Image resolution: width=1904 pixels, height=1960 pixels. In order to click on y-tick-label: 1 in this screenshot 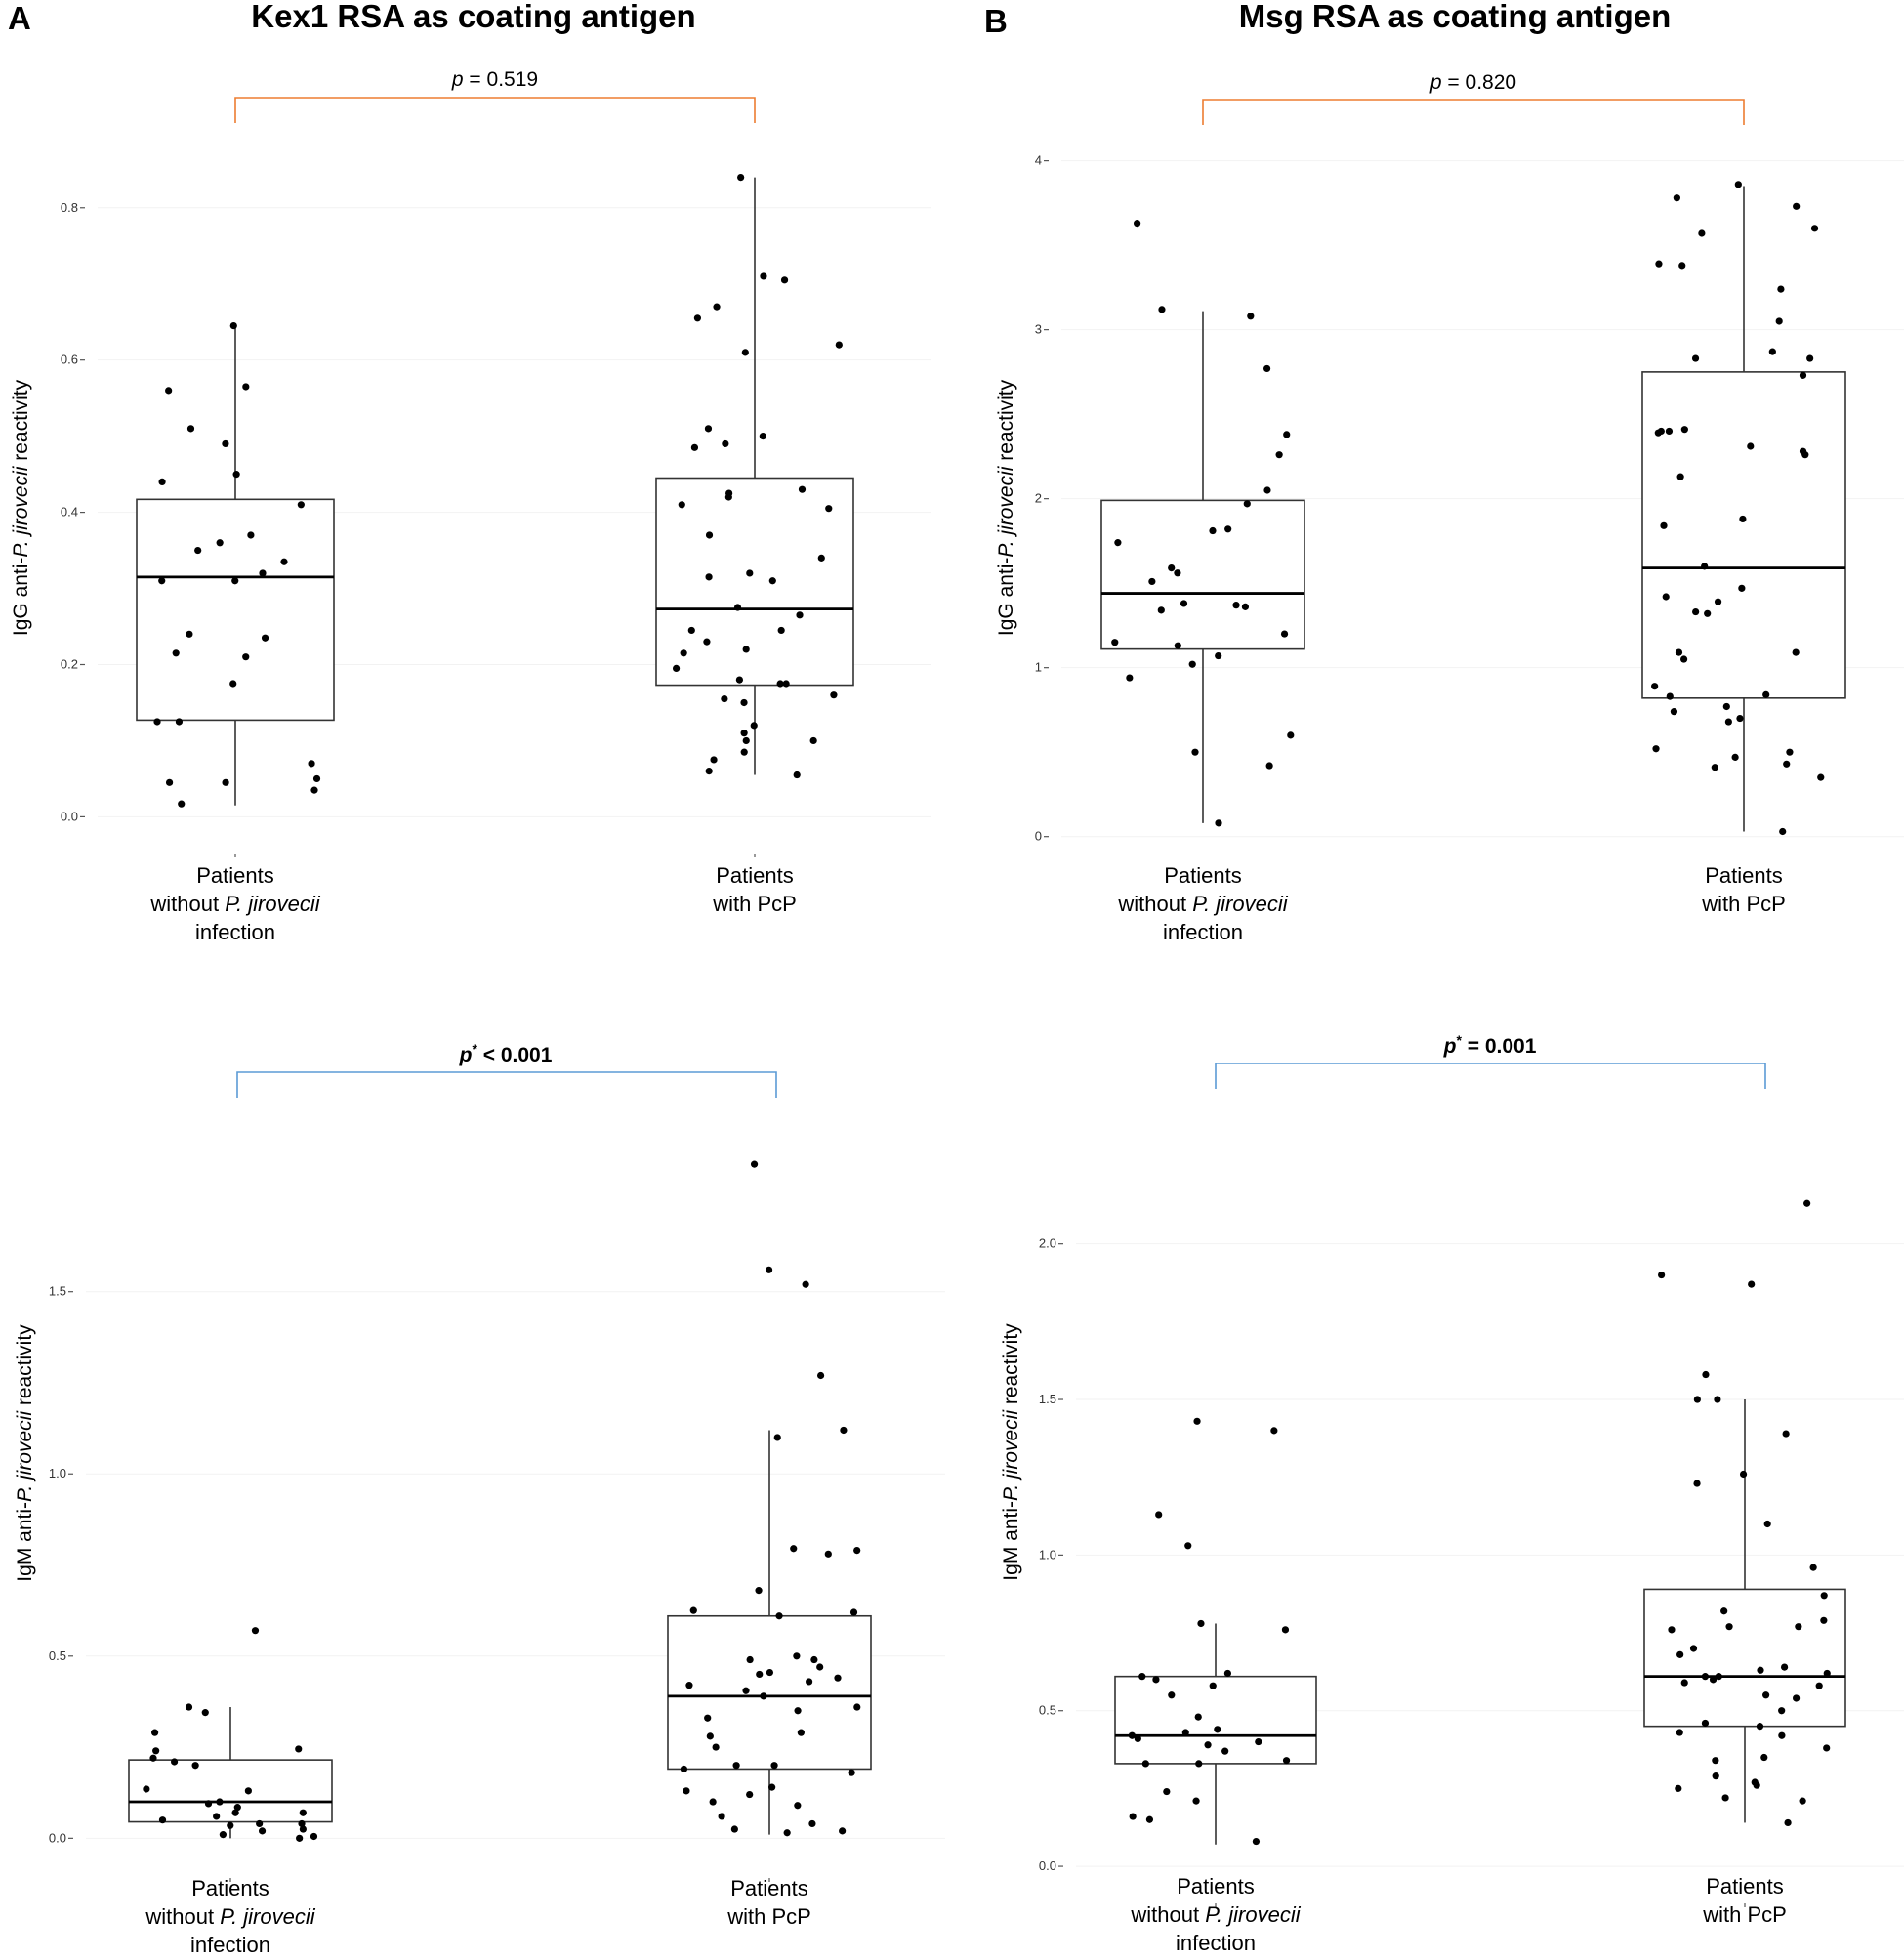, I will do `click(1038, 667)`.